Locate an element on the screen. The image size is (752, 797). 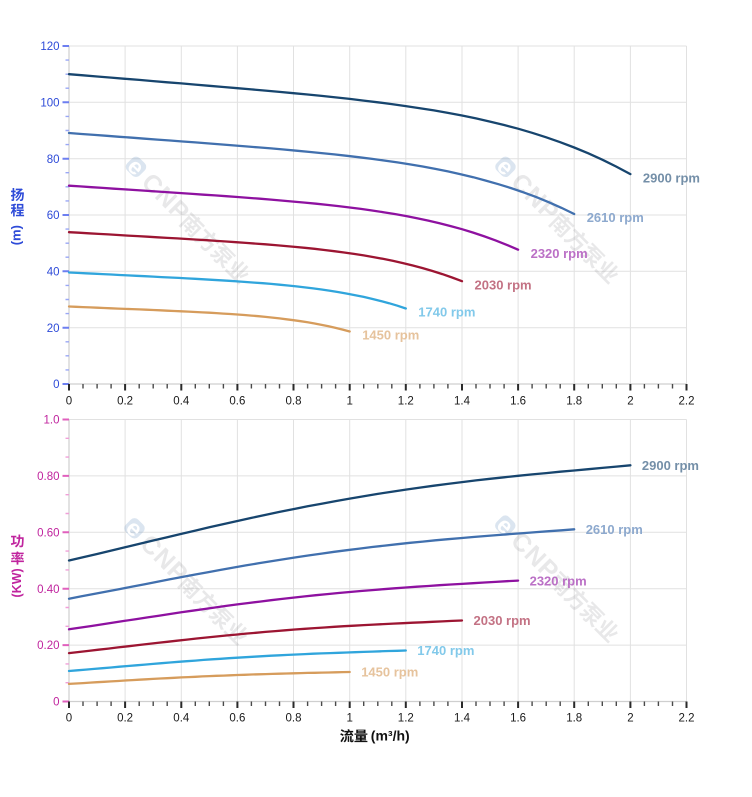
svg-text: 0.60 is located at coordinates (48, 533).